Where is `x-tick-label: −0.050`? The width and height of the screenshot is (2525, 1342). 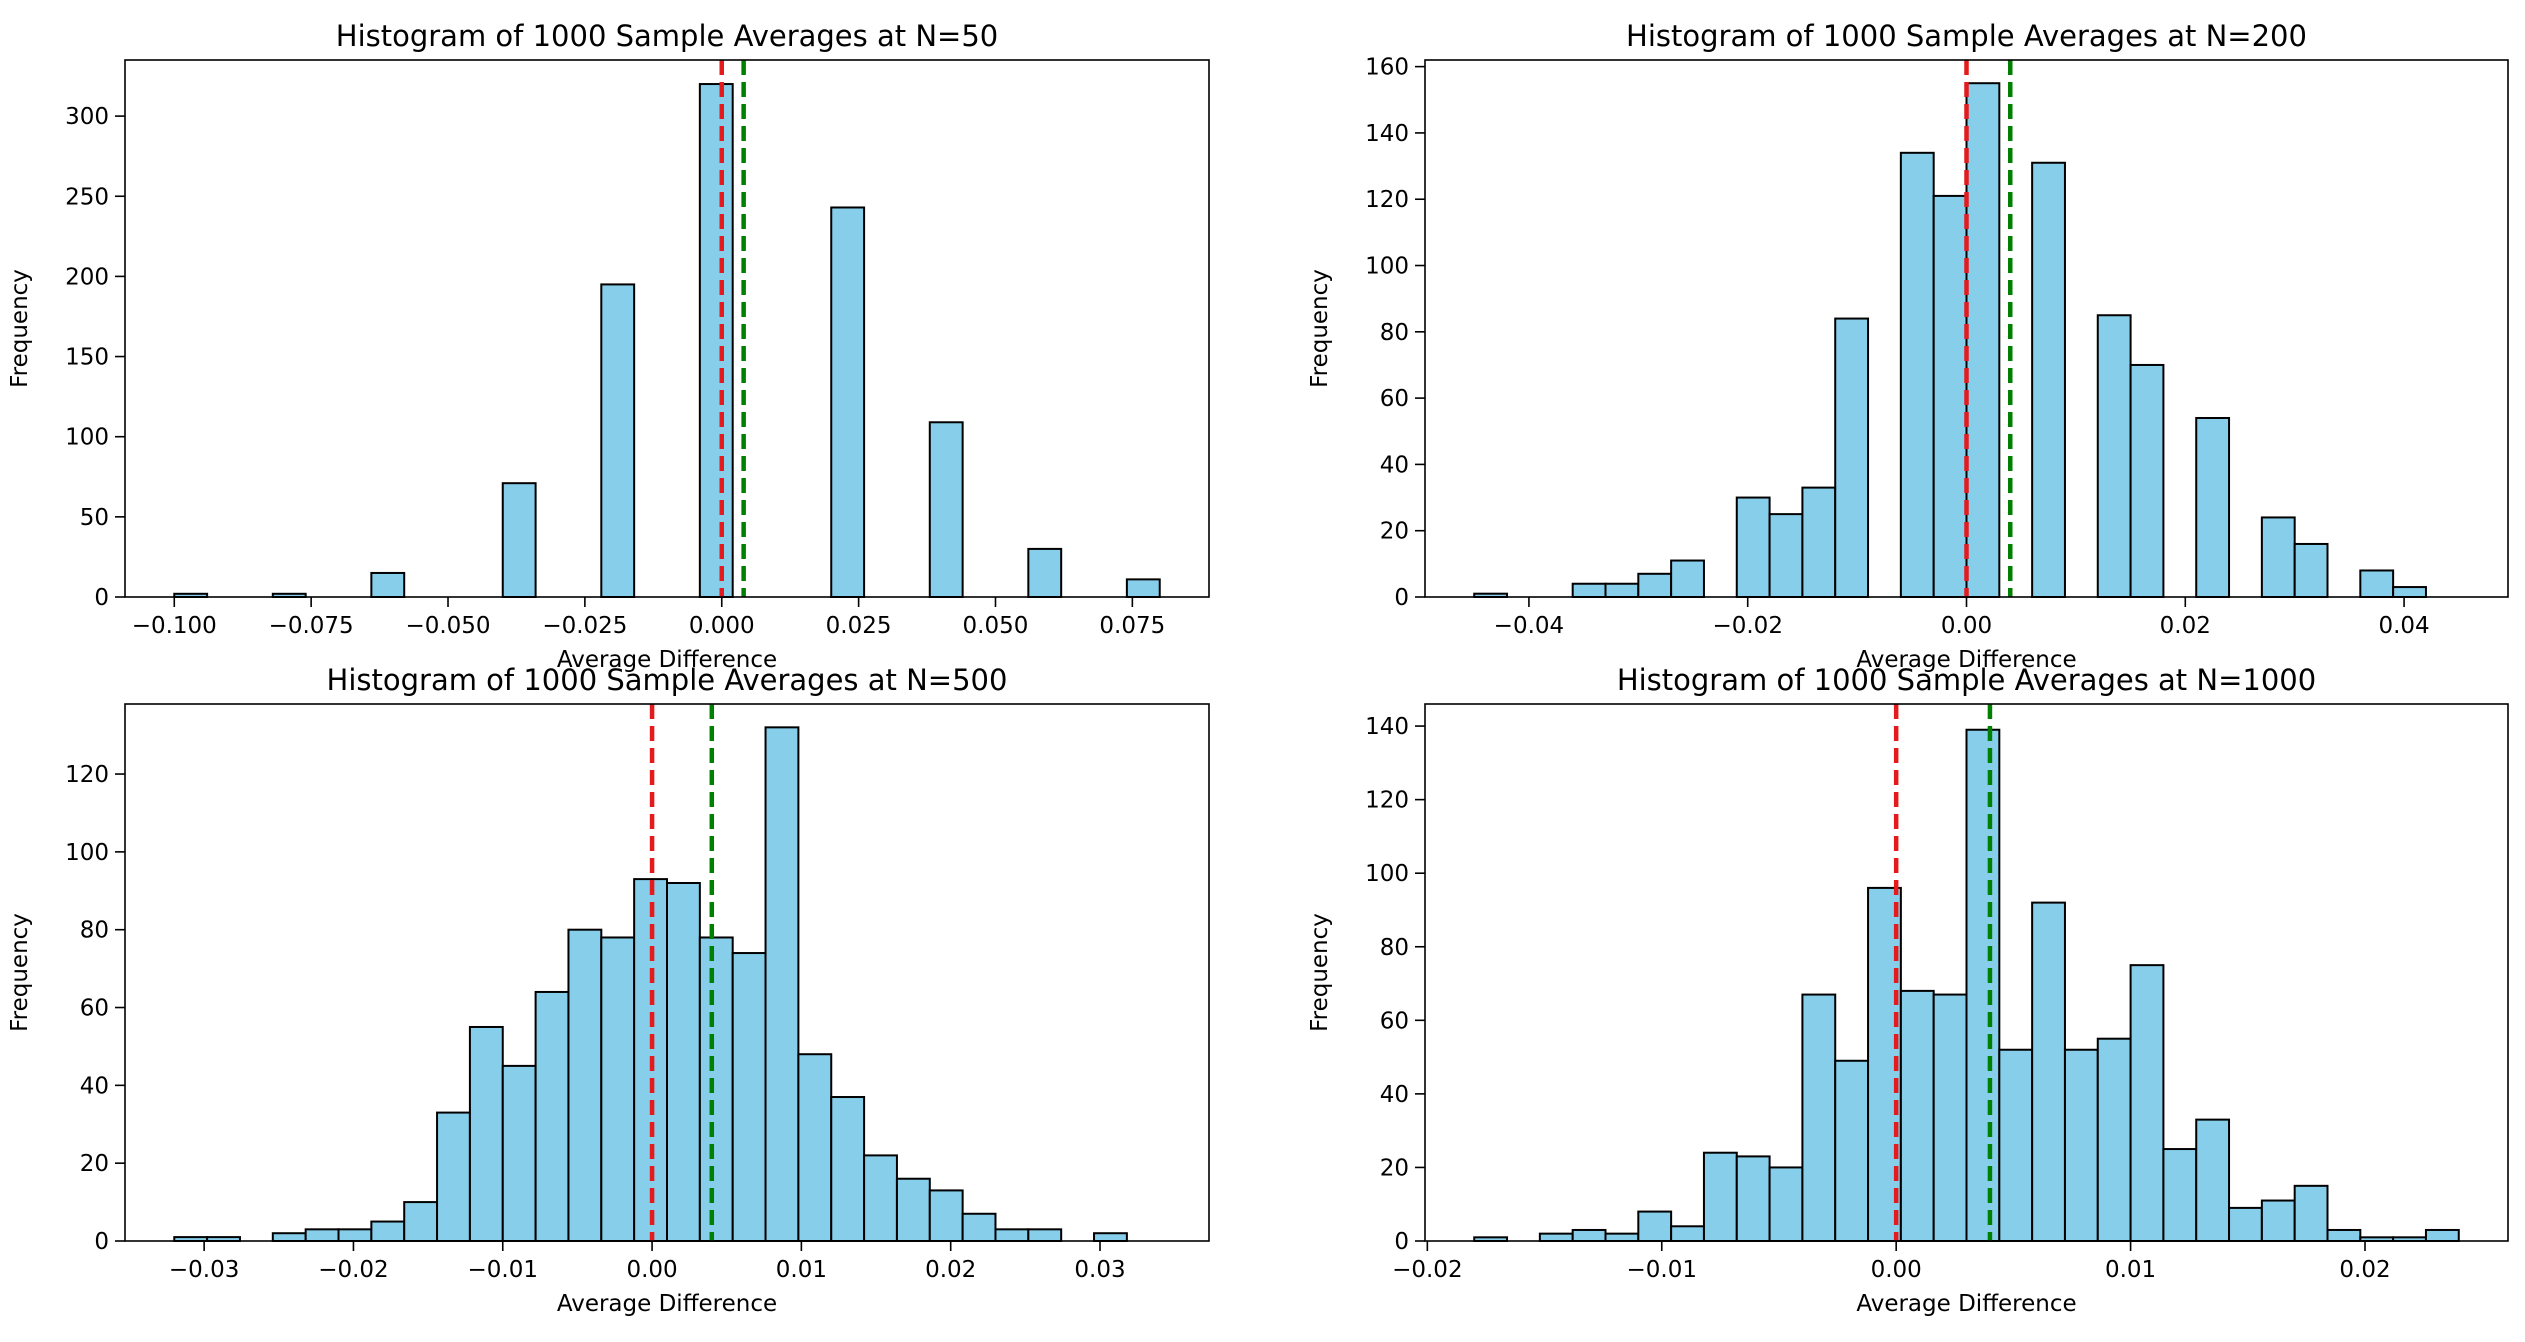
x-tick-label: −0.050 is located at coordinates (447, 626).